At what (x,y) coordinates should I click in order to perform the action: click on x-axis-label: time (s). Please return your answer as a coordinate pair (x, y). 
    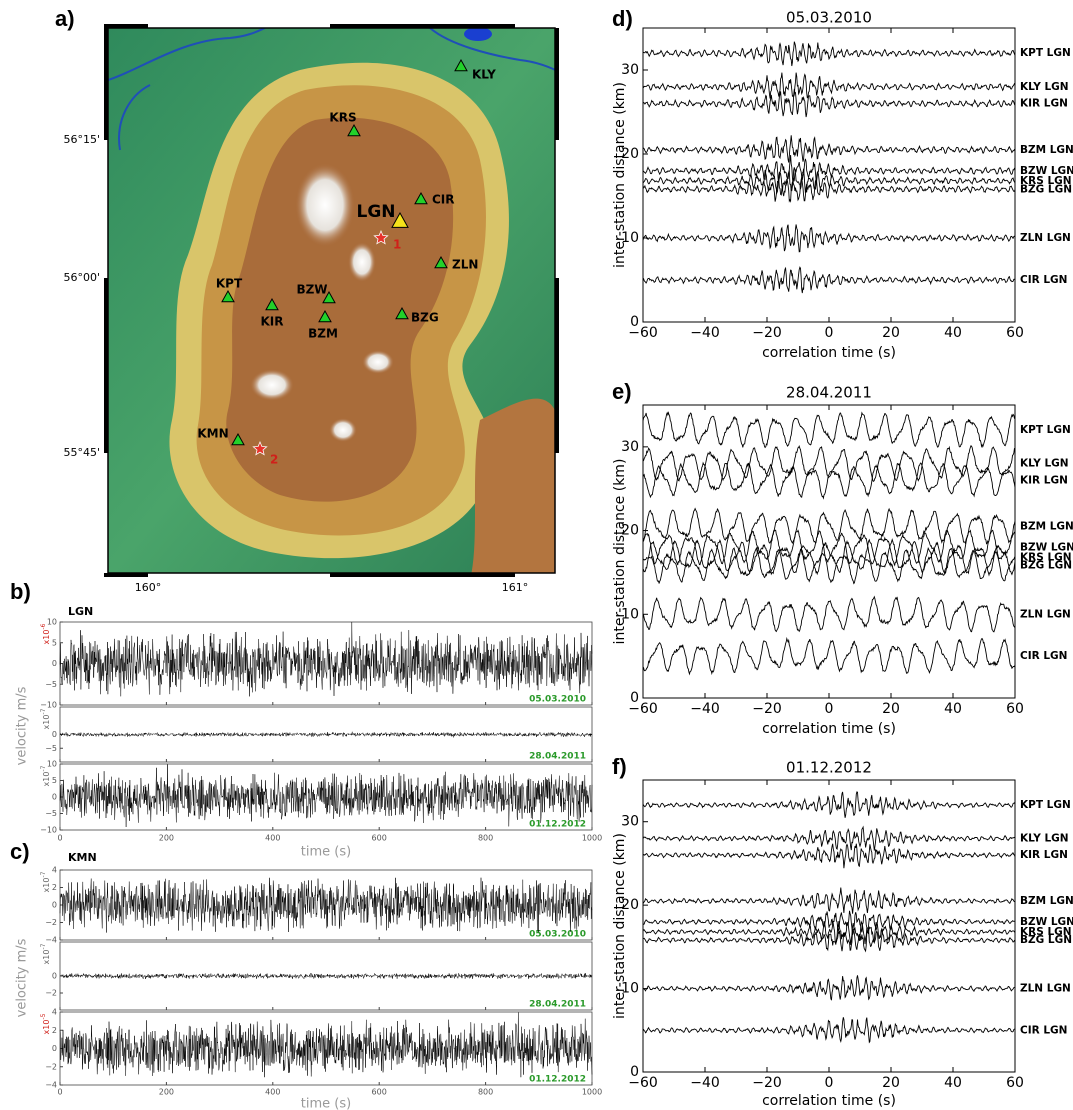
    Looking at the image, I should click on (326, 1103).